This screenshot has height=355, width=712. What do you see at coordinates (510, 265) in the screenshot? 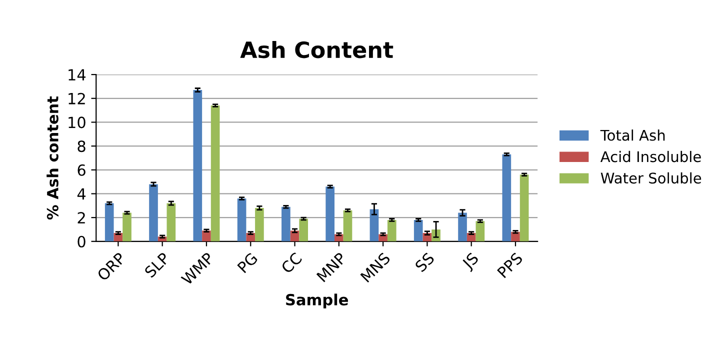
I see `x-tick-label: PPS` at bounding box center [510, 265].